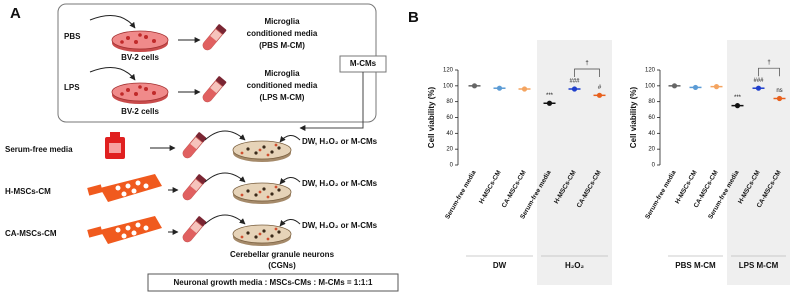 The height and width of the screenshot is (300, 792). Describe the element at coordinates (15, 13) in the screenshot. I see `panel-label: A` at that location.